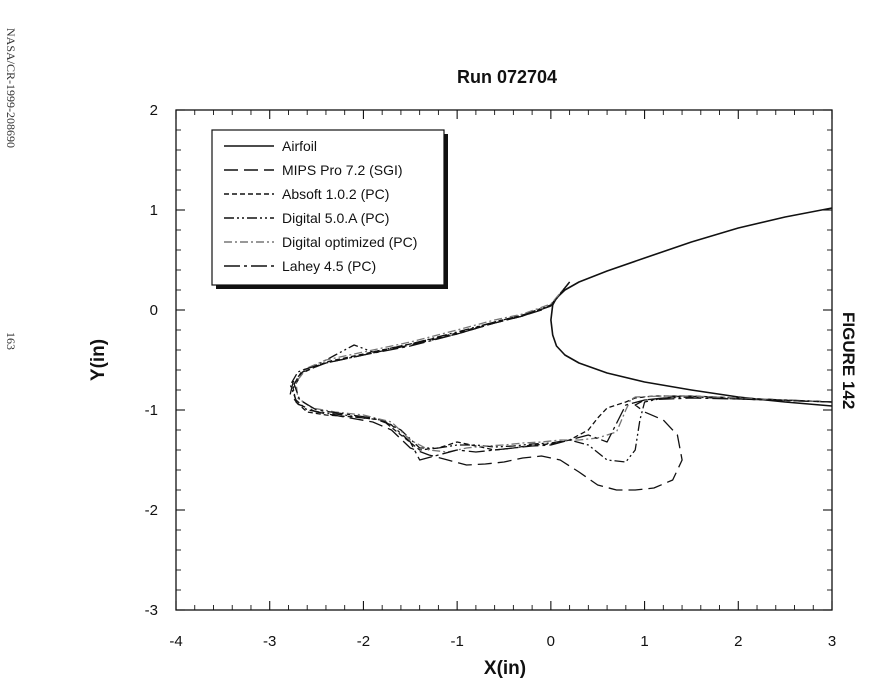 The width and height of the screenshot is (880, 690). What do you see at coordinates (329, 266) in the screenshot?
I see `legend-label-5: Lahey 4.5 (PC)` at bounding box center [329, 266].